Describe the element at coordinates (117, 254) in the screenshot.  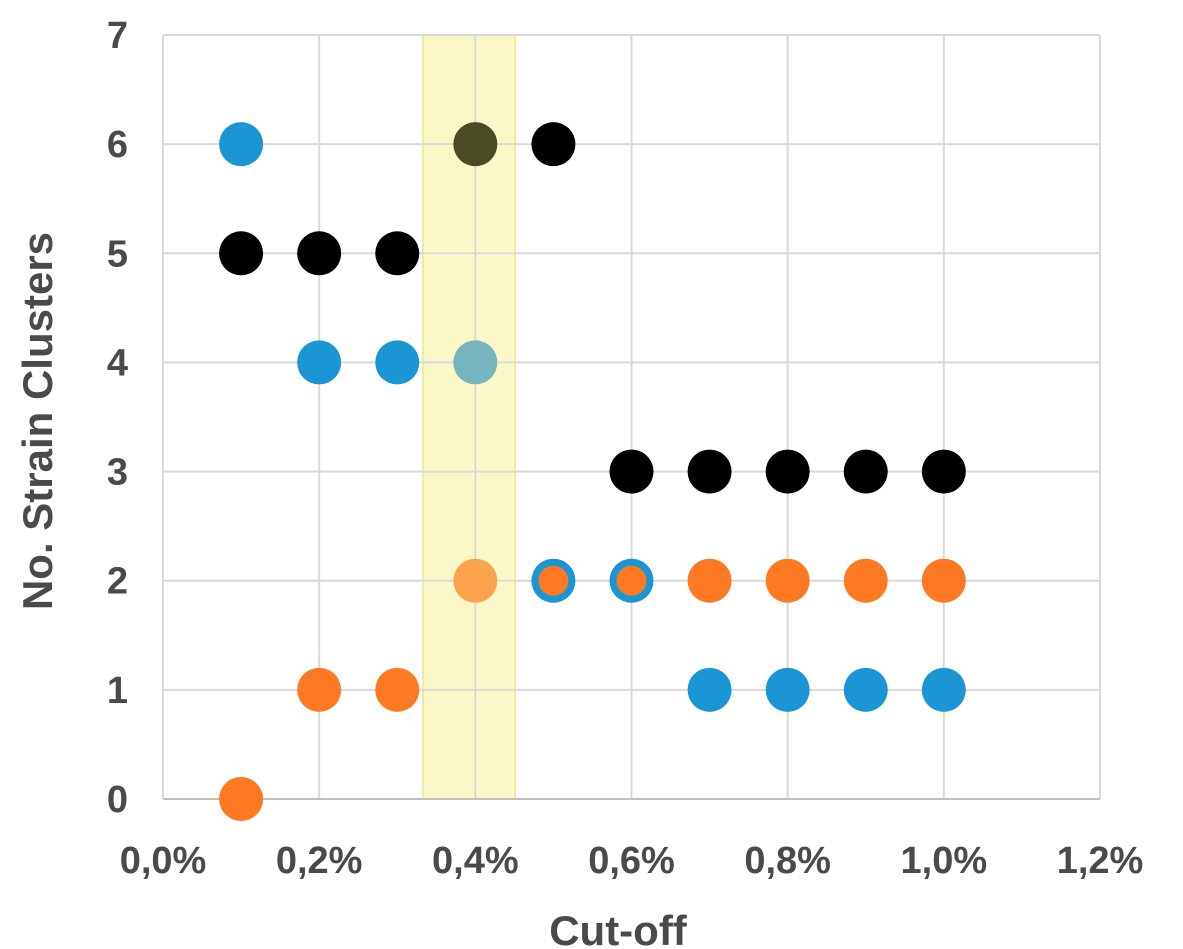
I see `y-tick-label: 5` at that location.